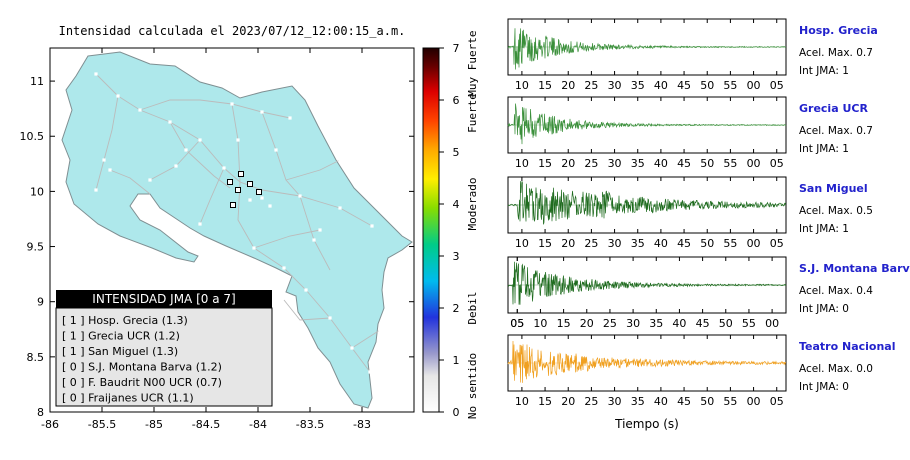 This screenshot has height=460, width=910. Describe the element at coordinates (833, 108) in the screenshot. I see `station-name: Grecia UCR` at that location.